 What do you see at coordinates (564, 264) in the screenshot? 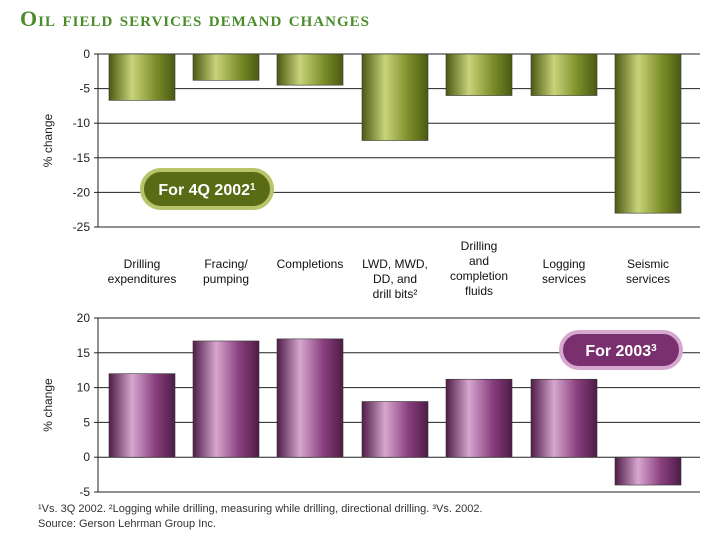
I see `category-label: Logging` at bounding box center [564, 264].